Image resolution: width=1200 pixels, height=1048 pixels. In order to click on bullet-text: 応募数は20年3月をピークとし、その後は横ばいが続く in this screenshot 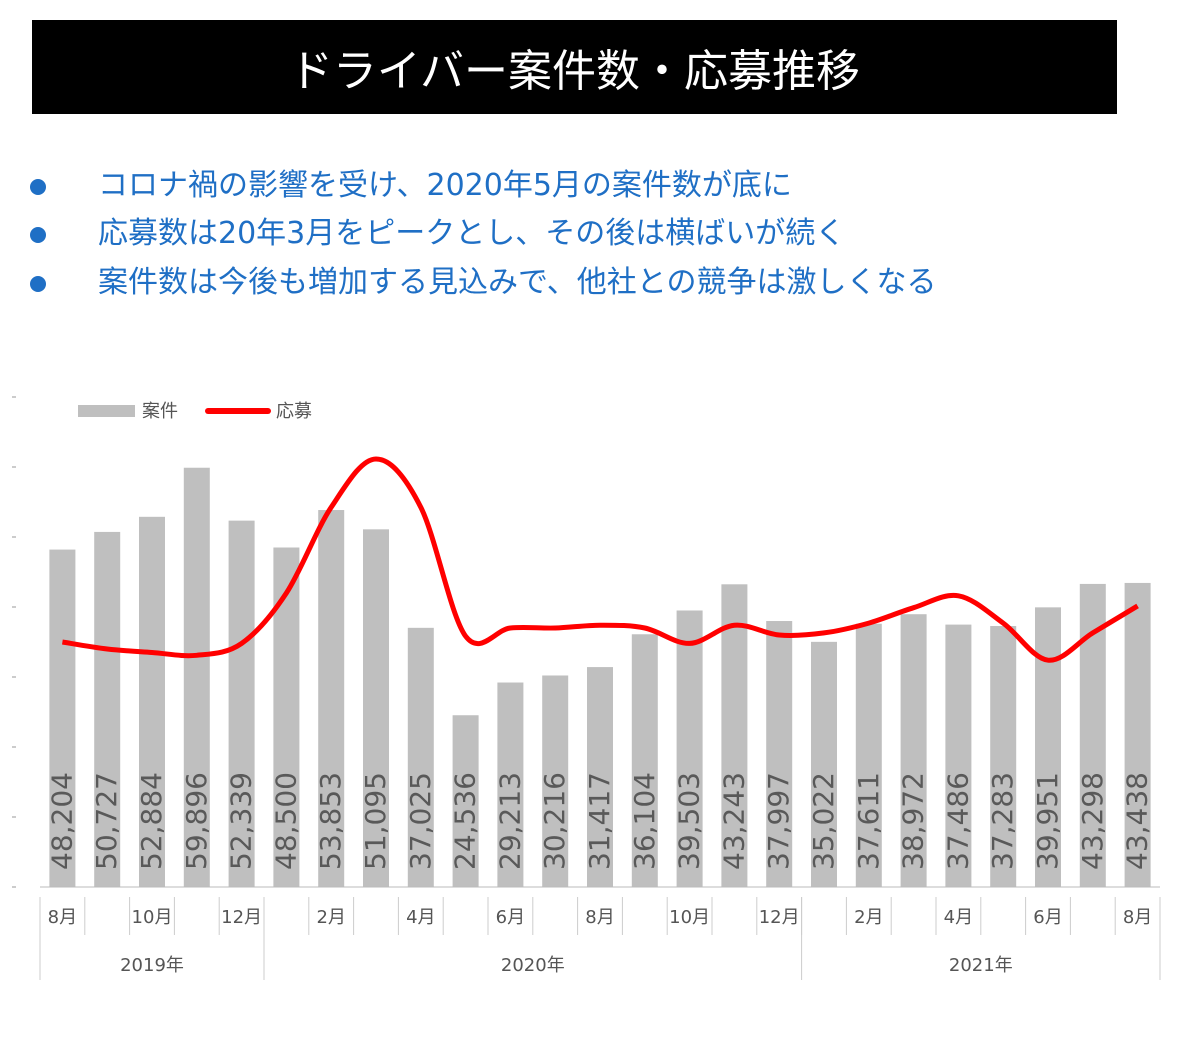, I will do `click(472, 233)`.